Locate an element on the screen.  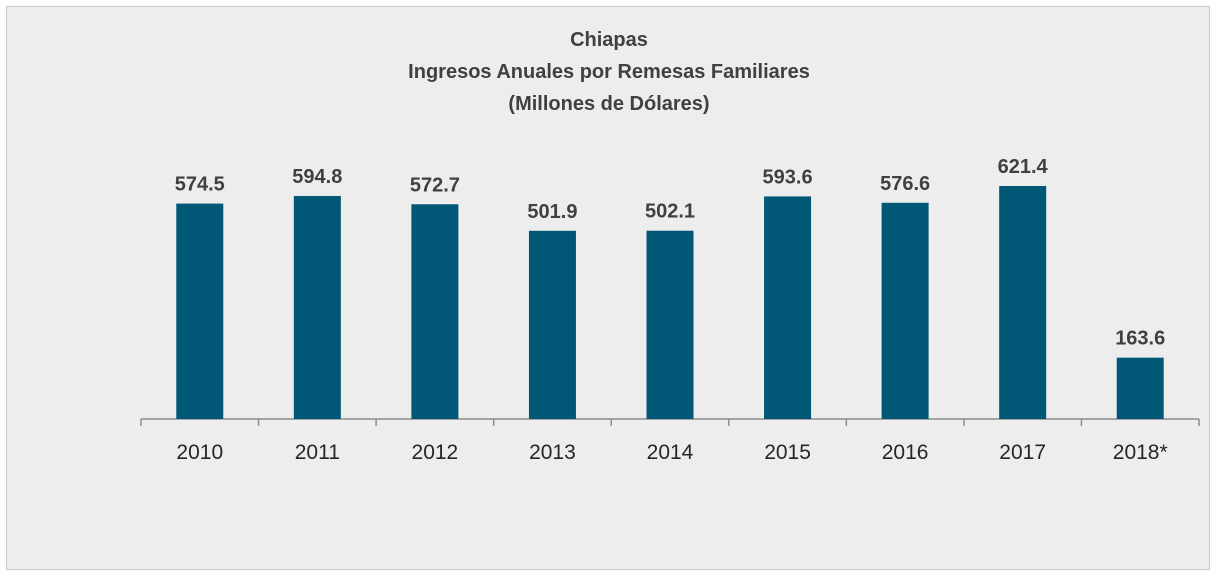
x-tick-label: 2012 is located at coordinates (435, 452).